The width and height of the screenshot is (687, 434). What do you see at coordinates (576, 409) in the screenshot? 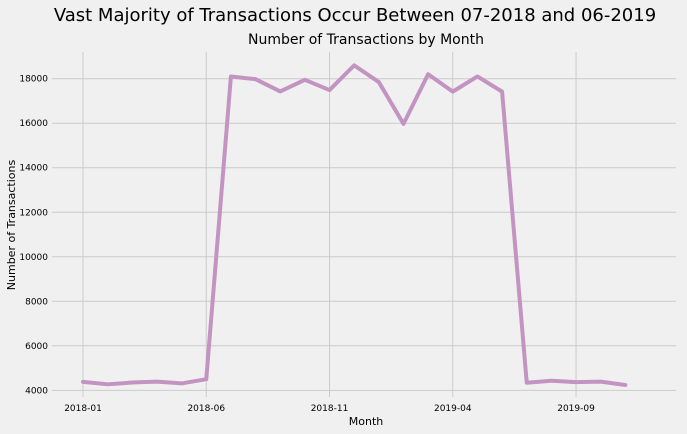
I see `x-tick-label: 2019-09` at bounding box center [576, 409].